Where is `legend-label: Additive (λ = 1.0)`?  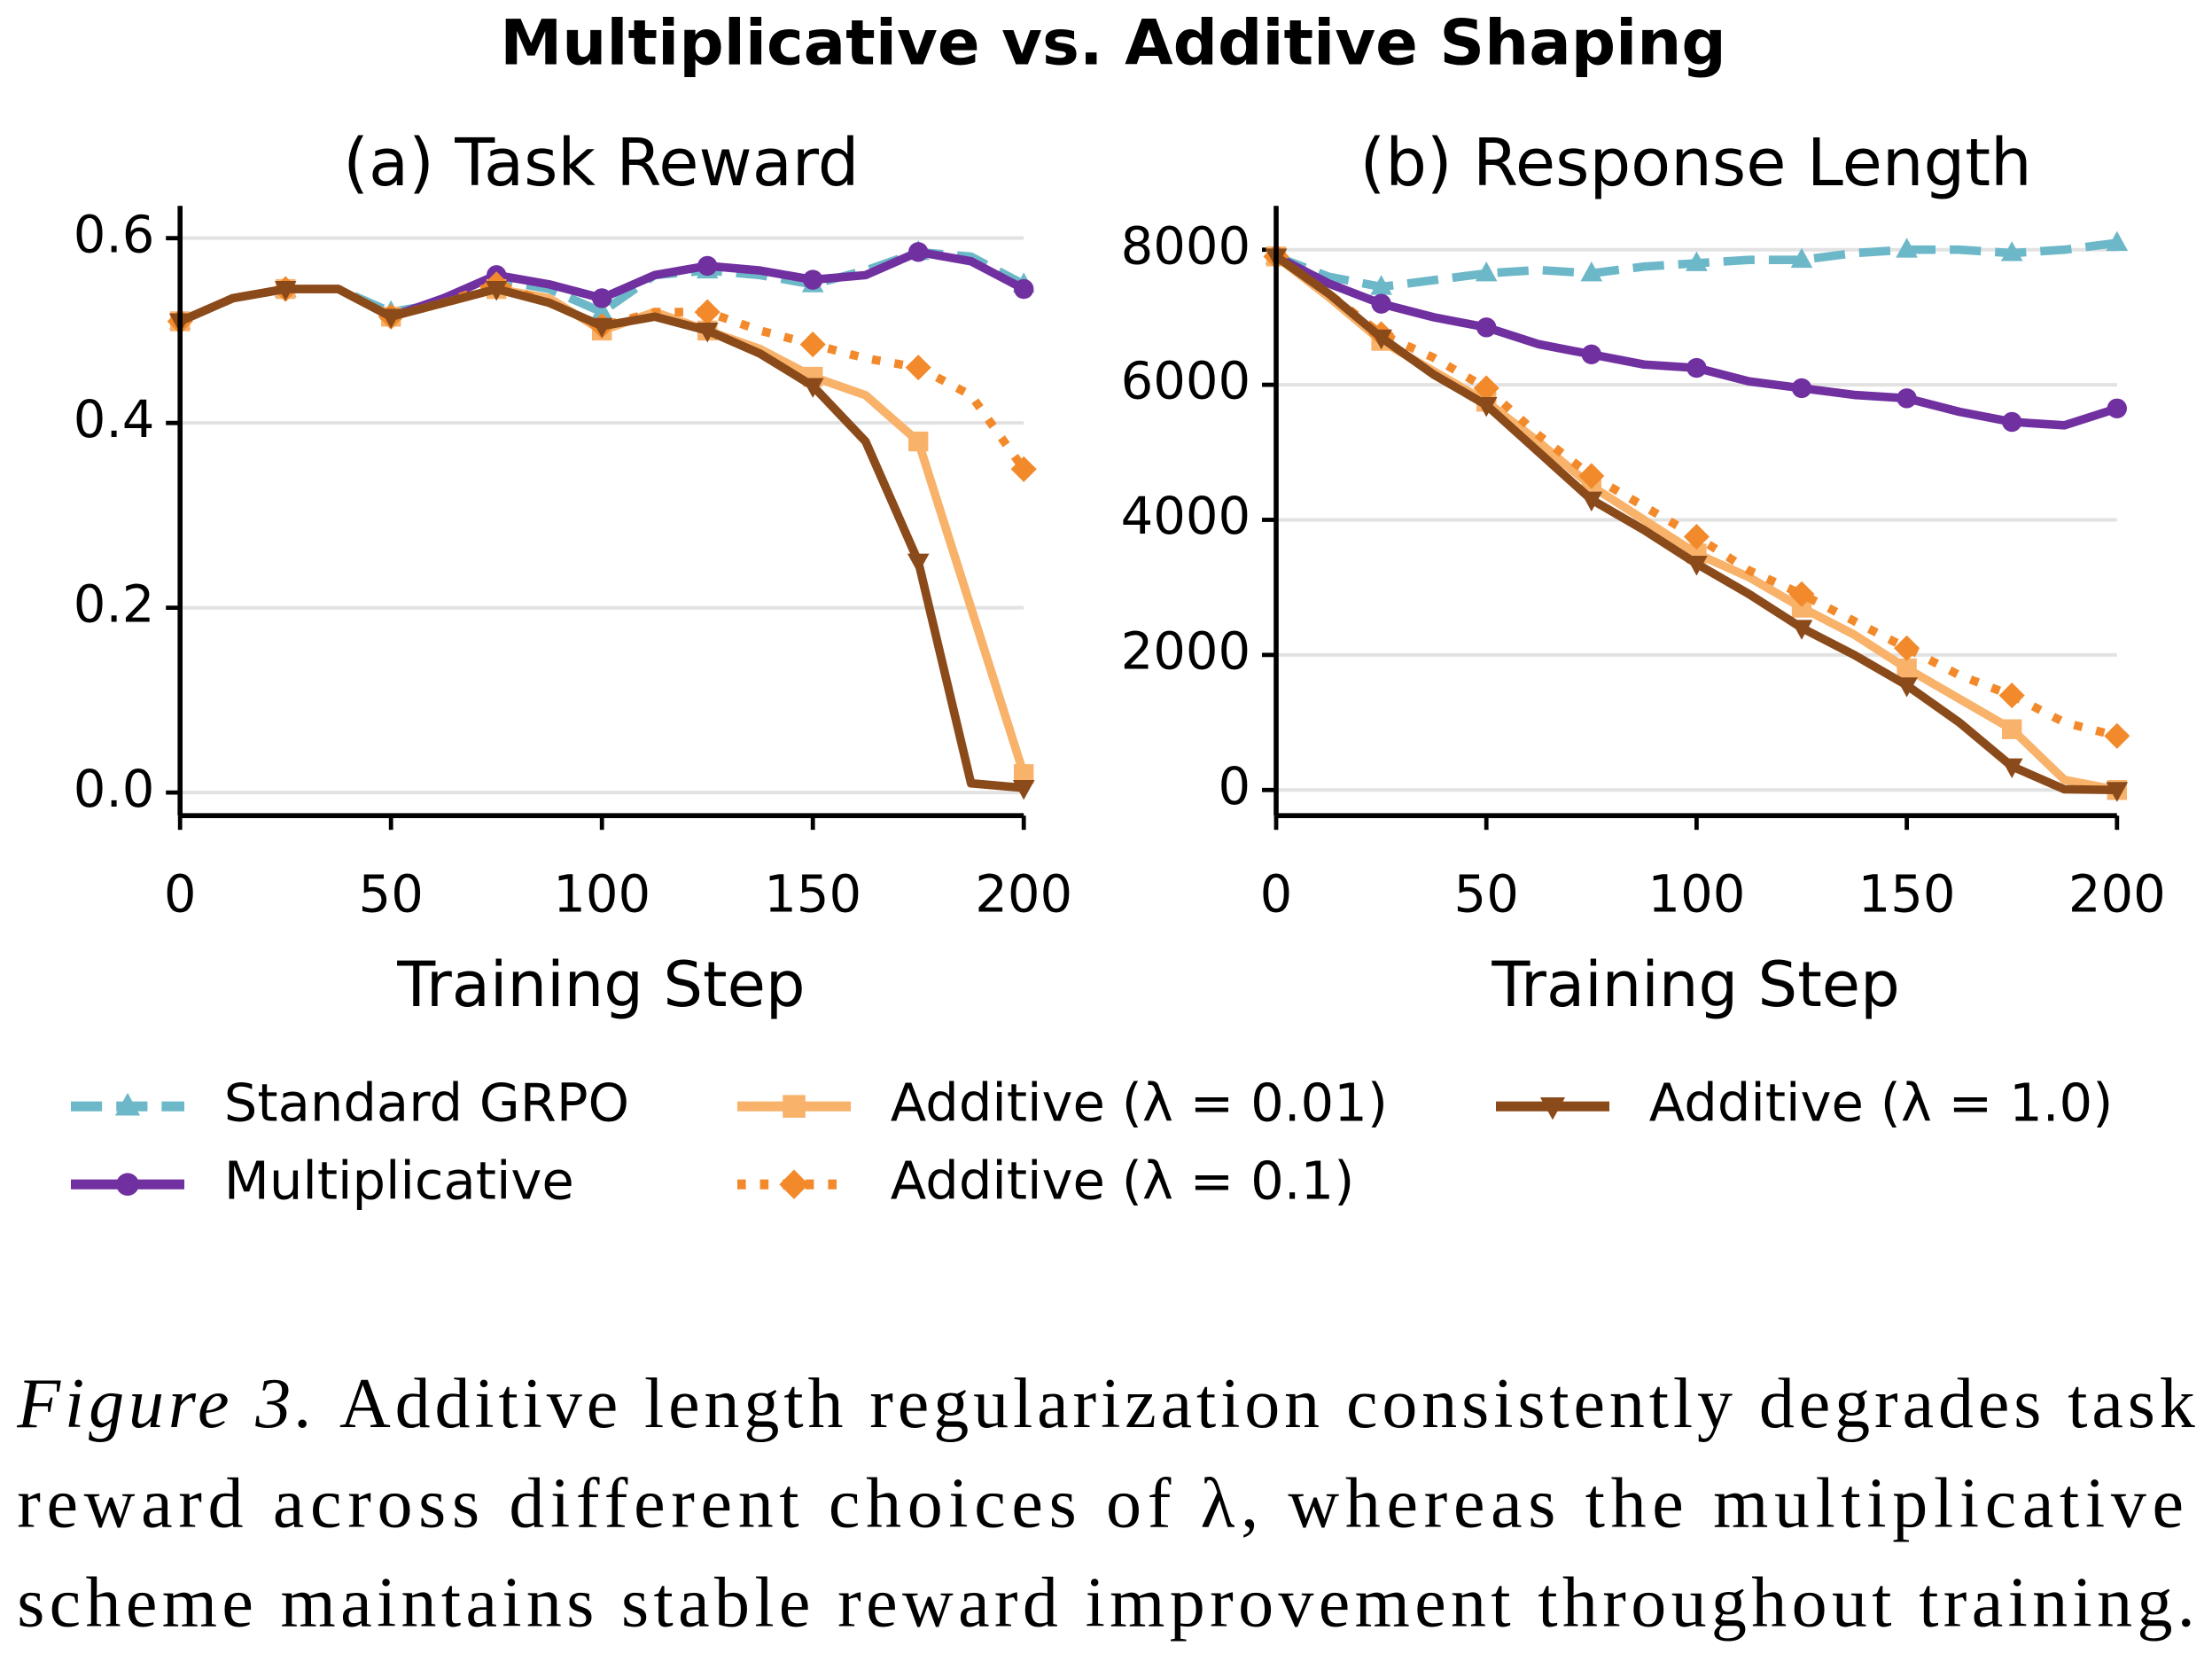
legend-label: Additive (λ = 1.0) is located at coordinates (1881, 1102).